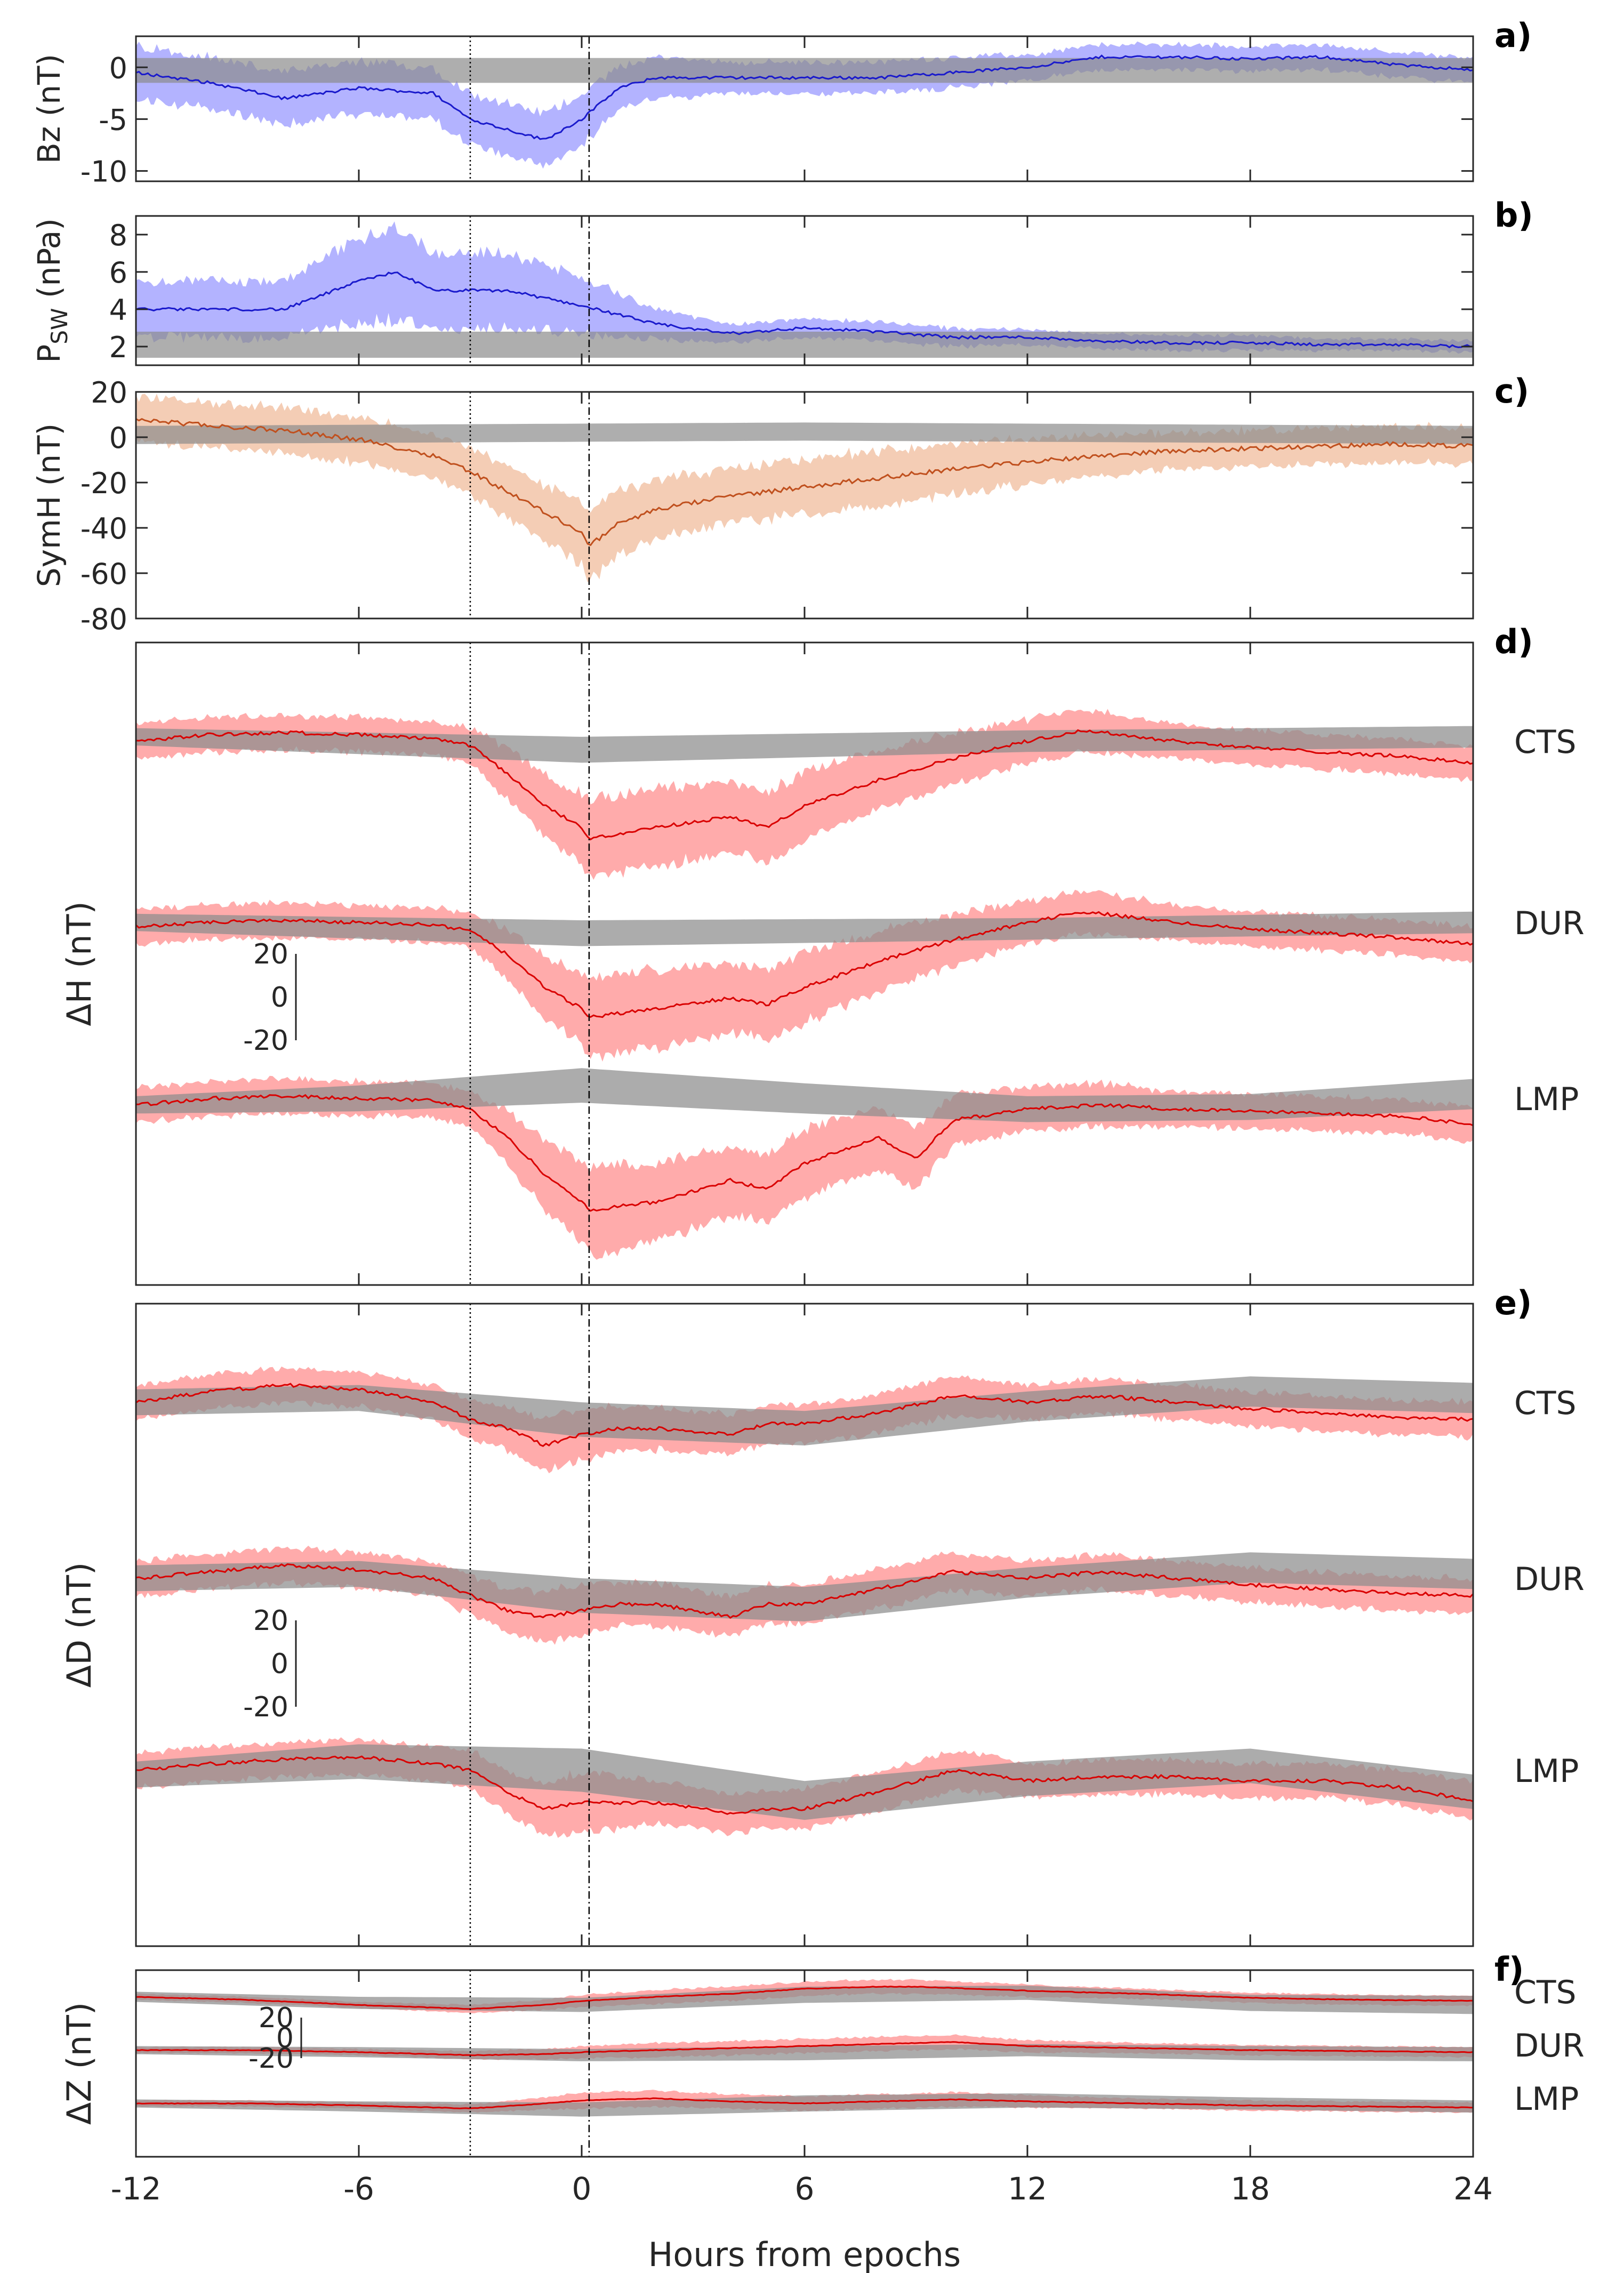 The image size is (1624, 2273). I want to click on panel-f: CTS DUR LMP 200-20 ΔZ (nT) f), so click(822, 2054).